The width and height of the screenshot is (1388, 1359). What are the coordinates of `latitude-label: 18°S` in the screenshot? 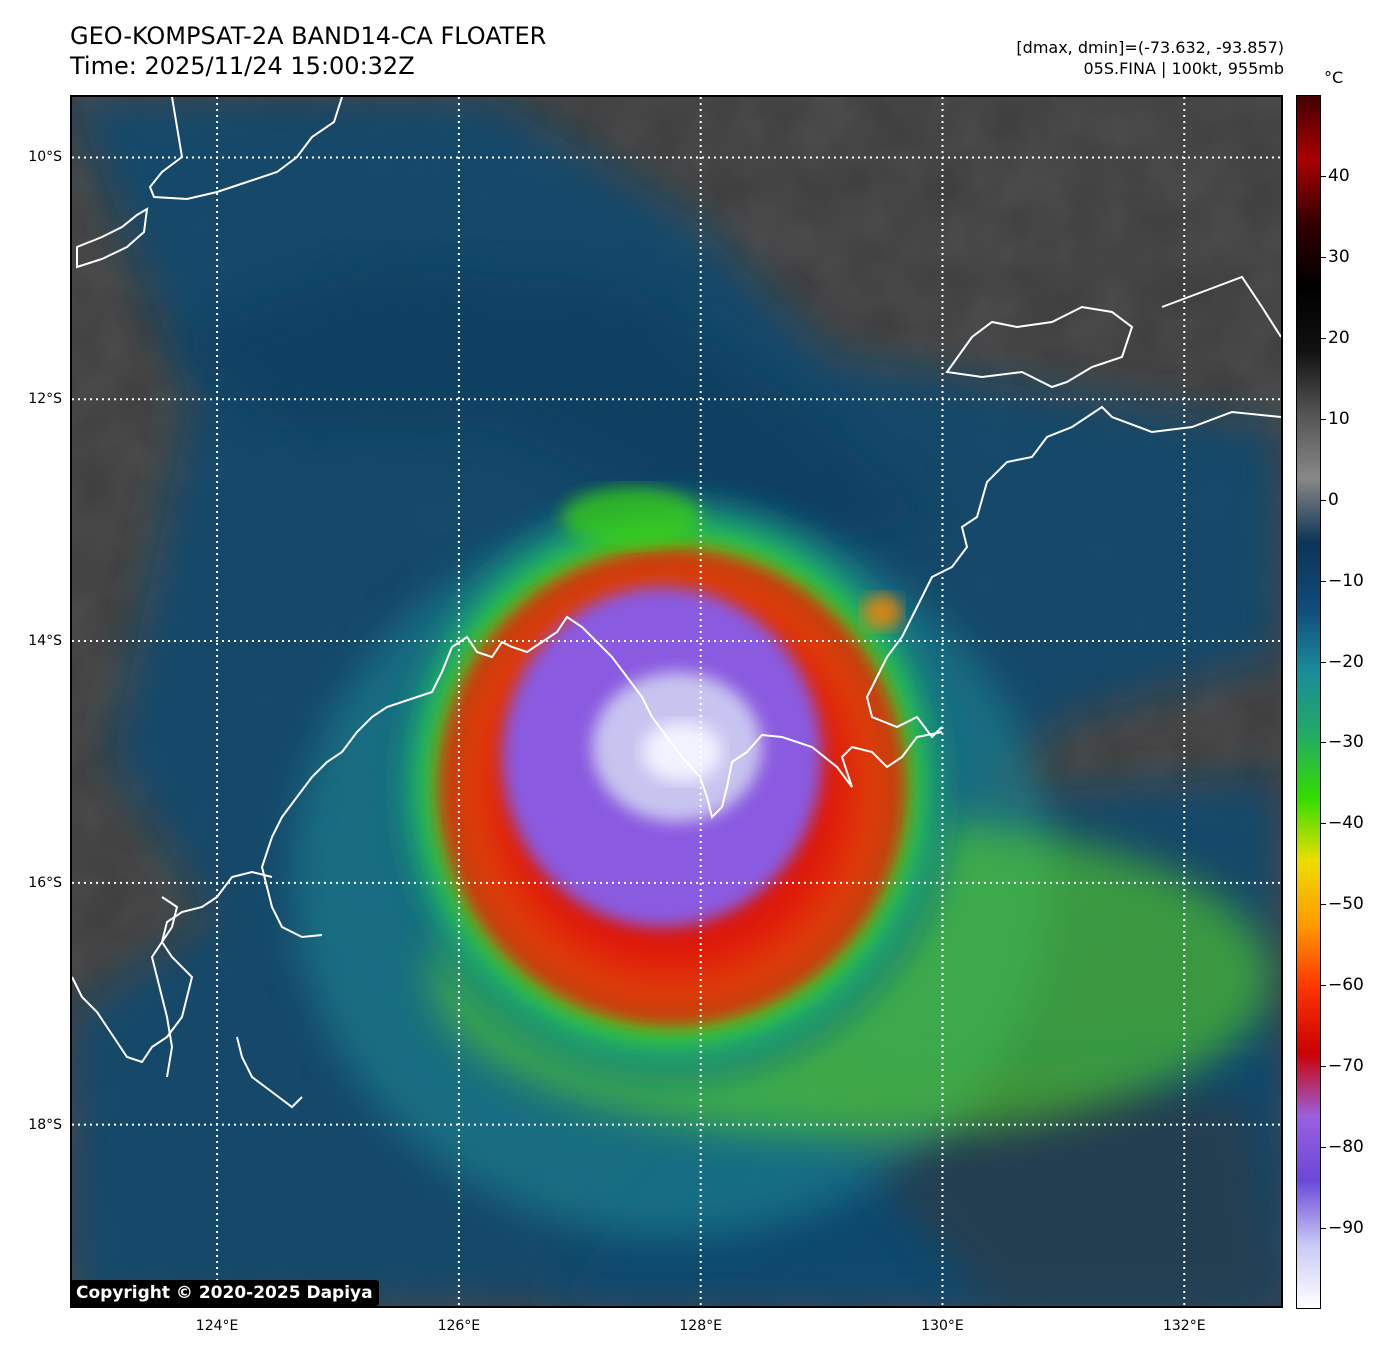 It's located at (45, 1124).